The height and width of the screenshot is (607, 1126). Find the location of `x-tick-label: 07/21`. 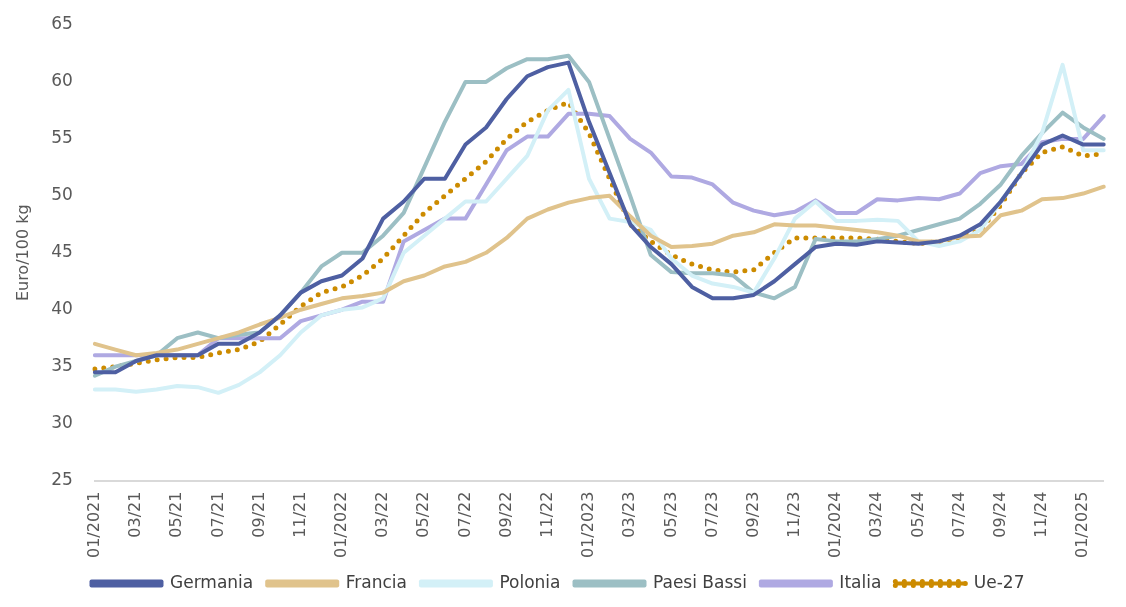

x-tick-label: 07/21 is located at coordinates (217, 514).